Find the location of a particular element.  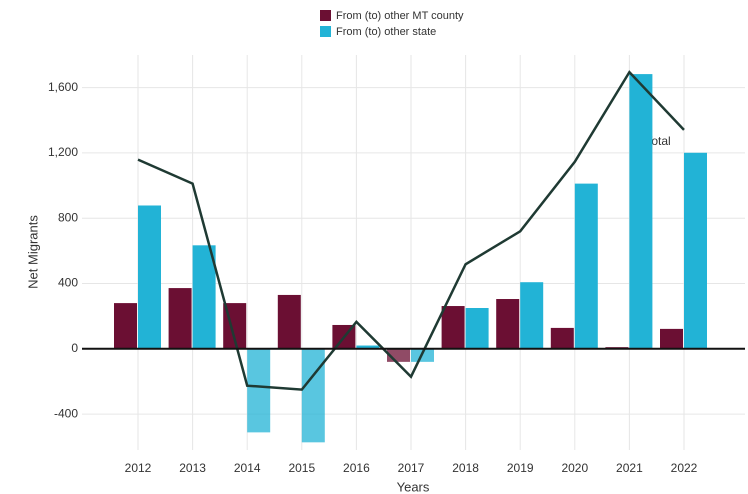

x-tick-label: 2016 is located at coordinates (356, 468).